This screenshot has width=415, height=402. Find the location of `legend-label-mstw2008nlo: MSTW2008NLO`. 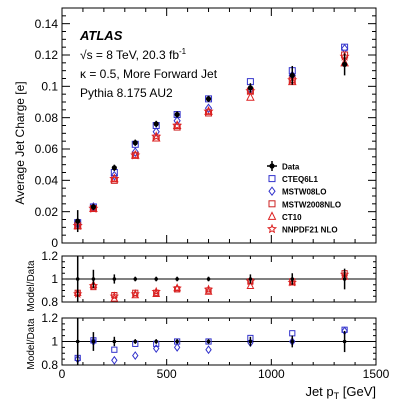

legend-label-mstw2008nlo: MSTW2008NLO is located at coordinates (311, 204).